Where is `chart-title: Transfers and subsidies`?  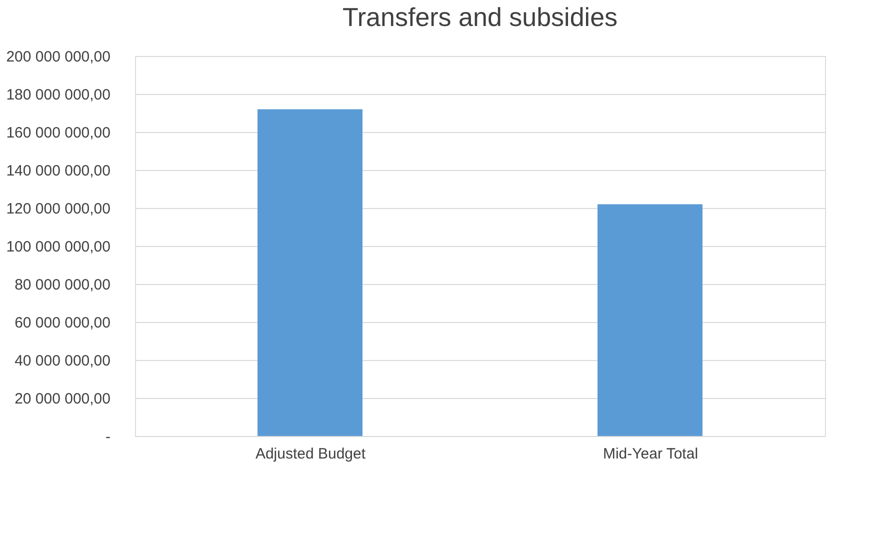
chart-title: Transfers and subsidies is located at coordinates (480, 17).